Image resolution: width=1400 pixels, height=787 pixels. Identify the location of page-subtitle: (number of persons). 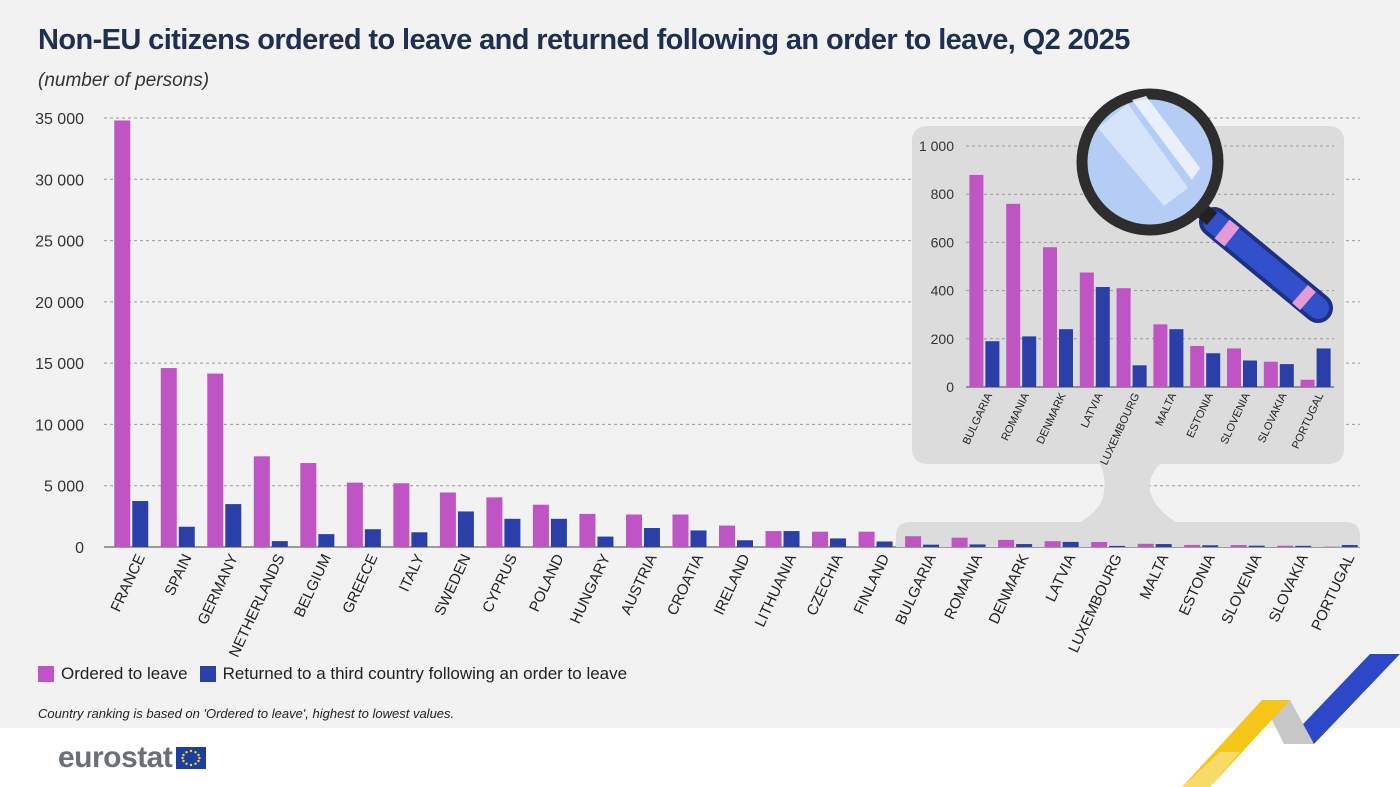
(124, 80).